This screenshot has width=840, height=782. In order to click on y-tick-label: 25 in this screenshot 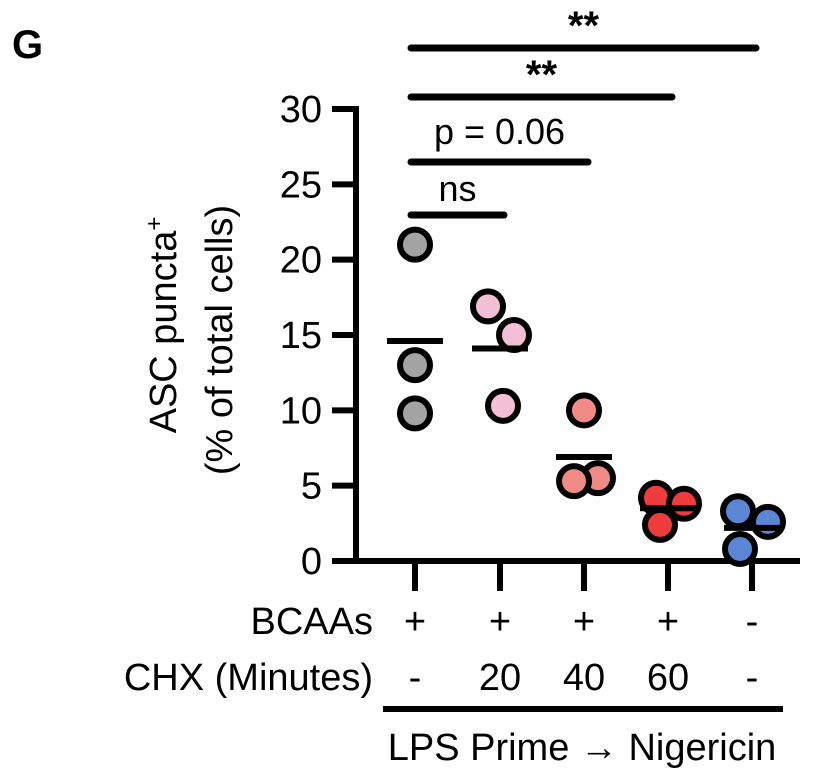, I will do `click(301, 185)`.